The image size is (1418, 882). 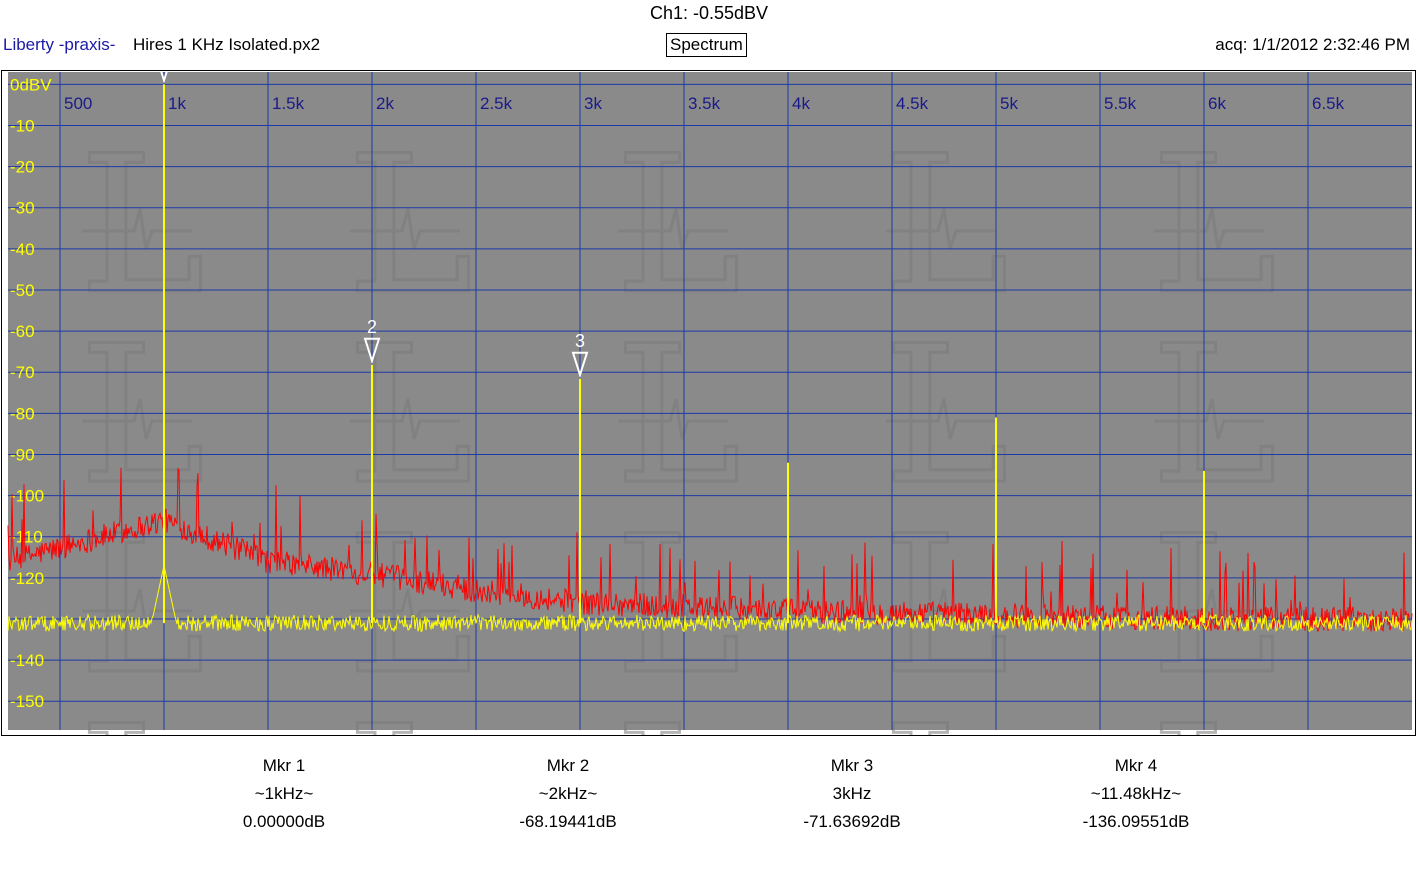 What do you see at coordinates (1328, 103) in the screenshot?
I see `x-tick-label: 6.5k` at bounding box center [1328, 103].